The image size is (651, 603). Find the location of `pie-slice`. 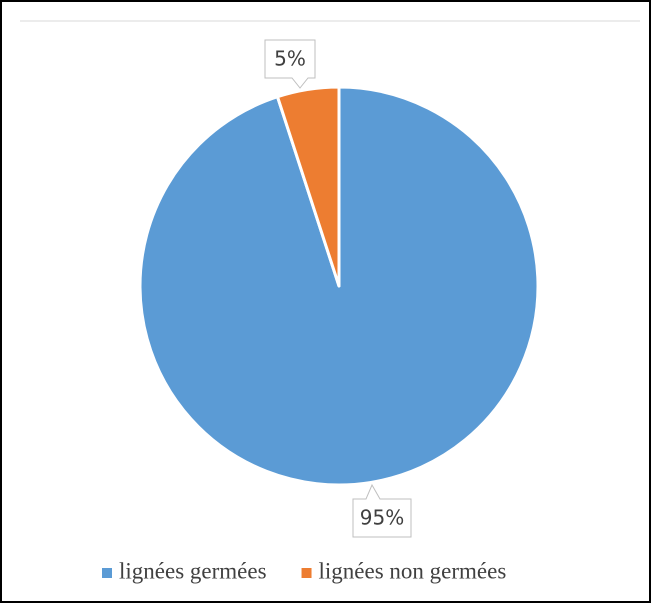

pie-slice is located at coordinates (308, 186).